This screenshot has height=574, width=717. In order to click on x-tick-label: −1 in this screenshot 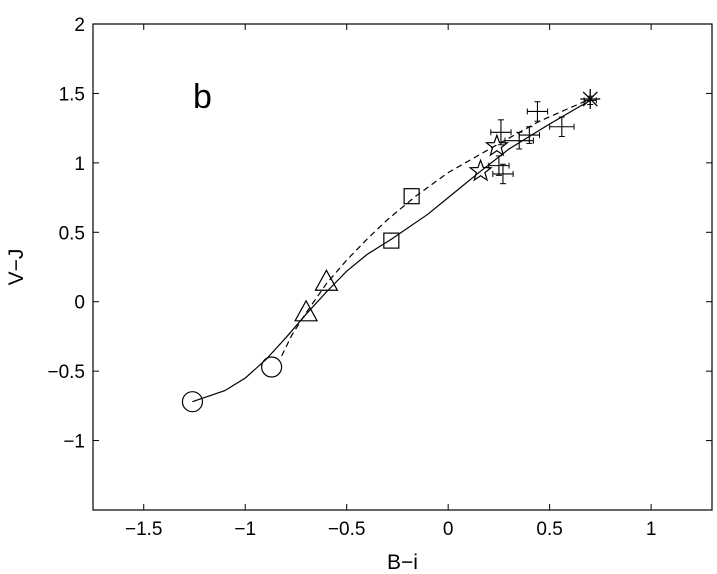, I will do `click(245, 529)`.